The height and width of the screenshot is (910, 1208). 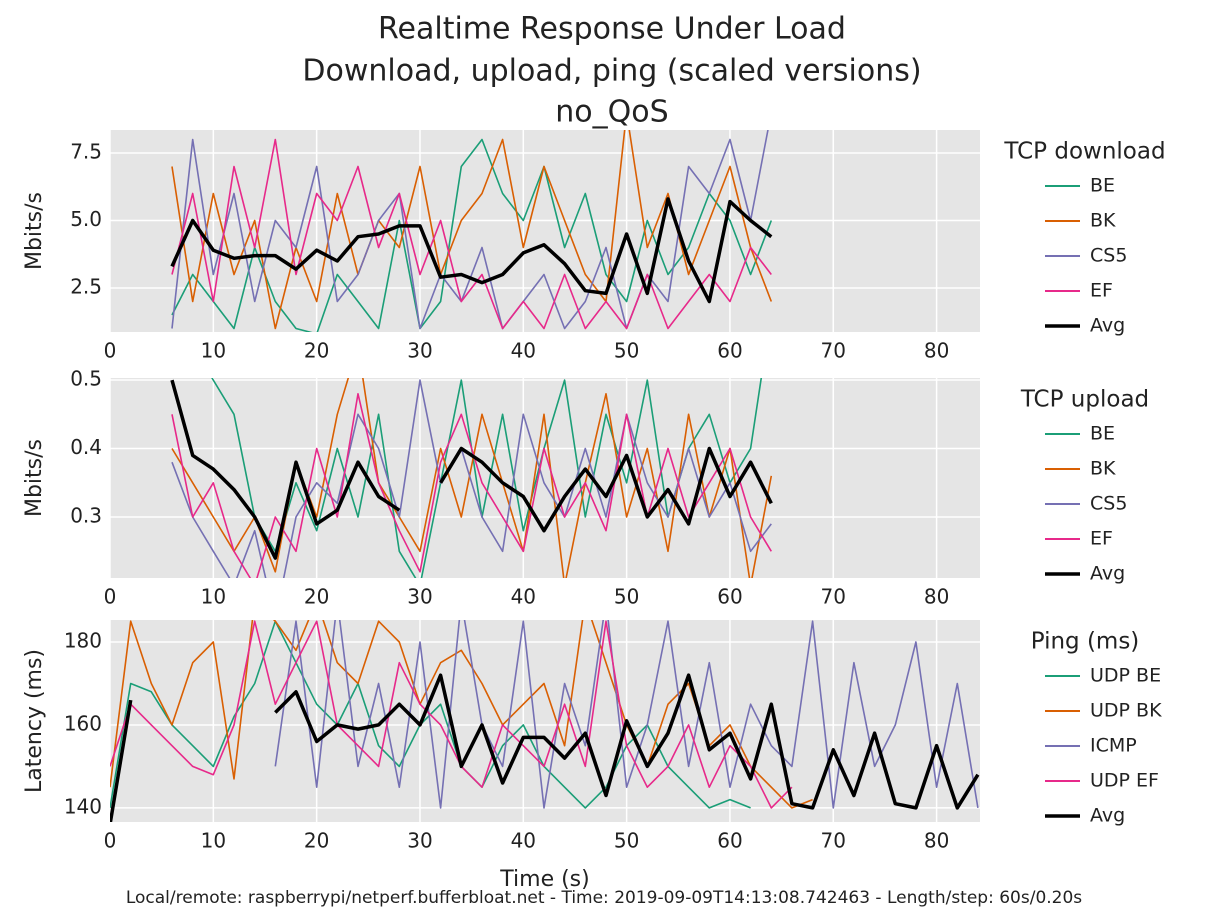 What do you see at coordinates (1085, 642) in the screenshot?
I see `legend-title: Ping (ms)` at bounding box center [1085, 642].